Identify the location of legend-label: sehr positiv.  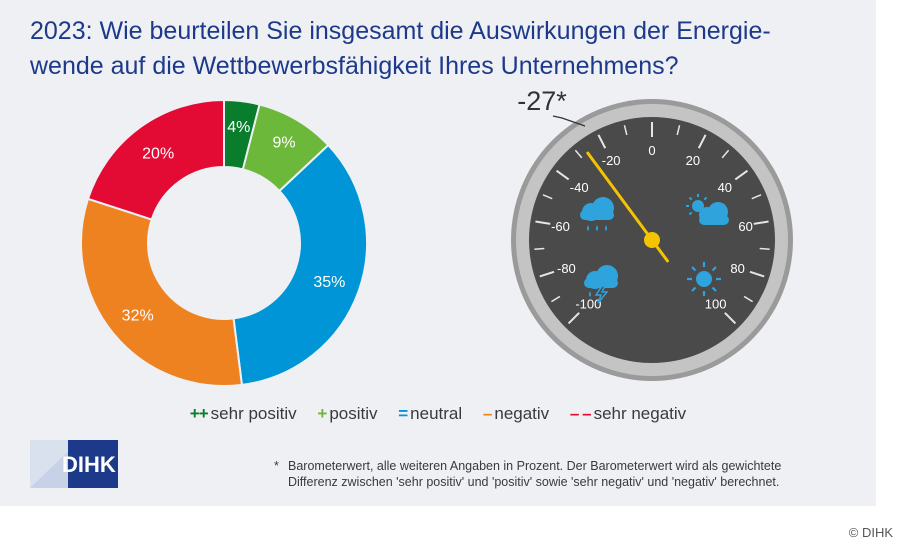
(253, 413).